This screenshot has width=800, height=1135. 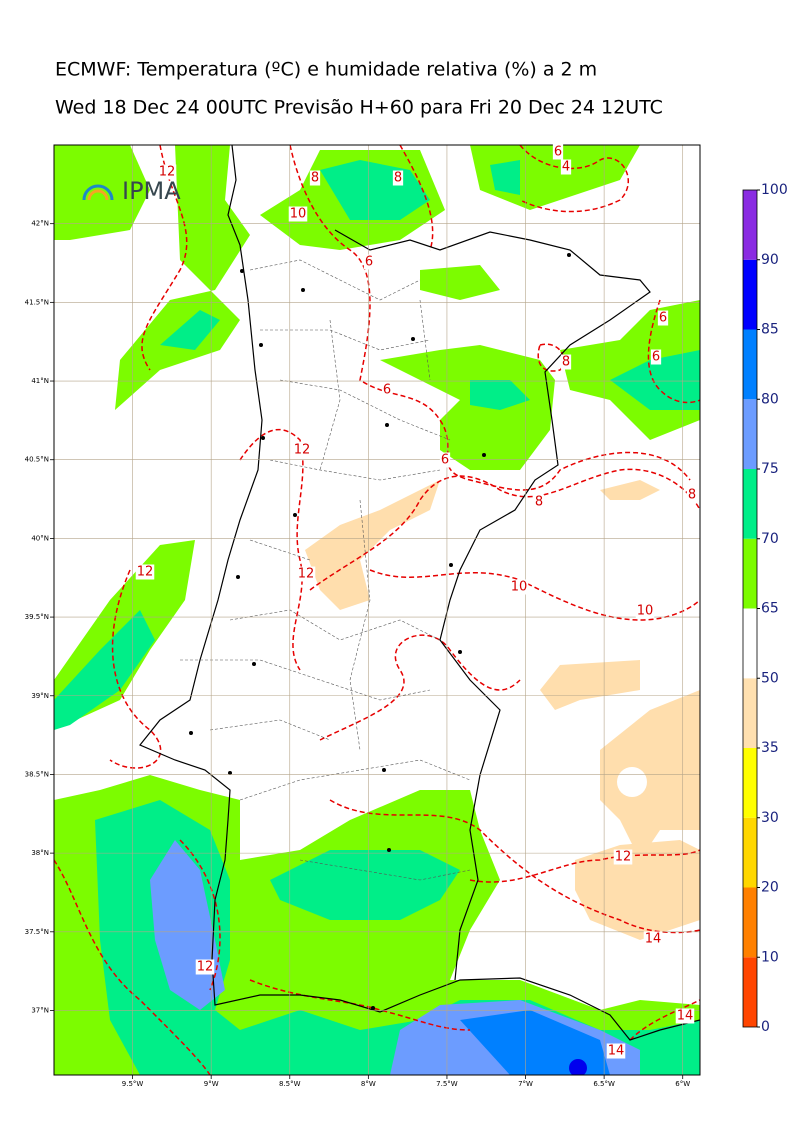 What do you see at coordinates (770, 399) in the screenshot?
I see `colorbar-label: 80` at bounding box center [770, 399].